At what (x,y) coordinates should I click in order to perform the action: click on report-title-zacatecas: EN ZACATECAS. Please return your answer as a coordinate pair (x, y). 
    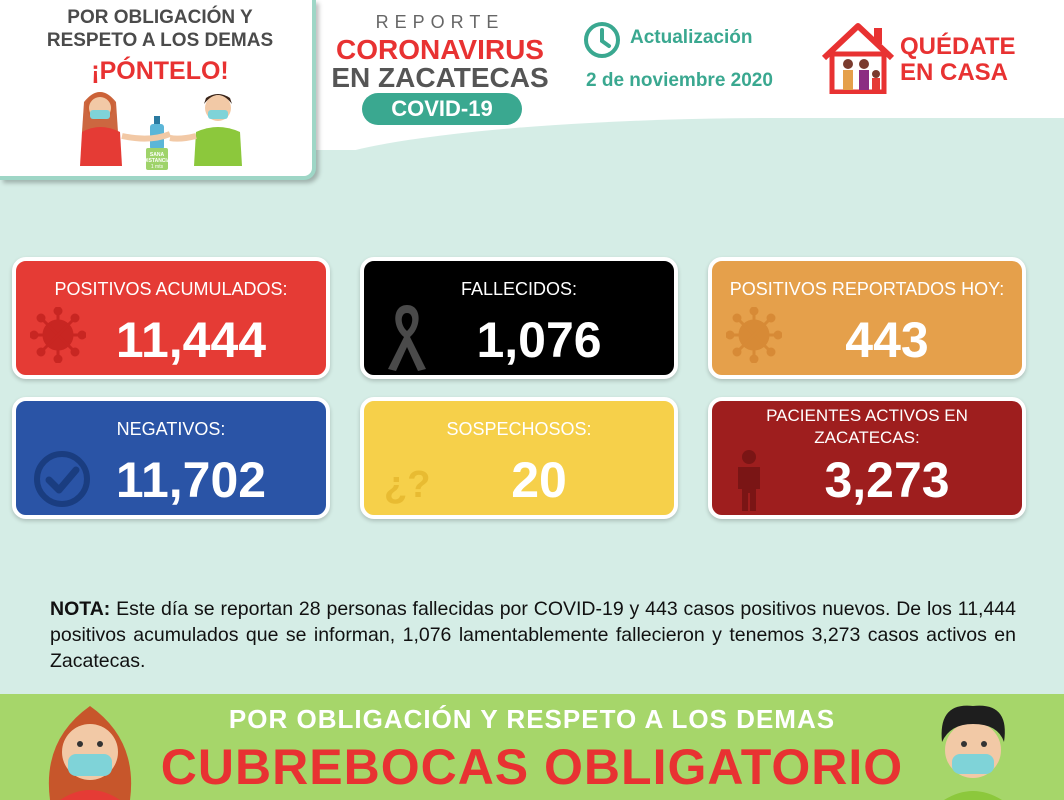
    Looking at the image, I should click on (440, 77).